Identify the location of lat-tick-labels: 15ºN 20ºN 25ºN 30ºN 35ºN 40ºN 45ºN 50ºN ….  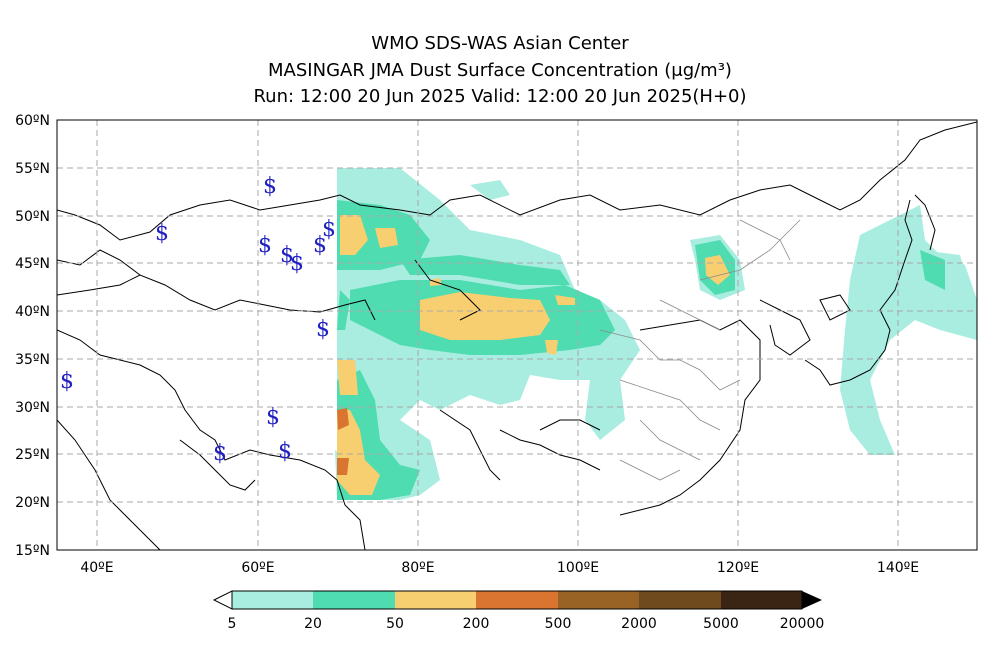
(32, 336).